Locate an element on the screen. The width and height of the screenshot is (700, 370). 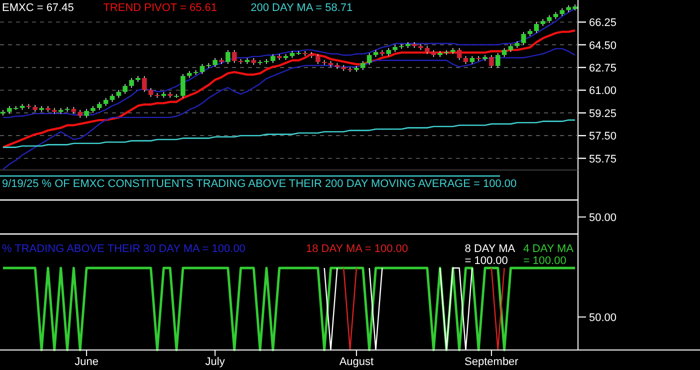
x-tick-label: August is located at coordinates (356, 362).